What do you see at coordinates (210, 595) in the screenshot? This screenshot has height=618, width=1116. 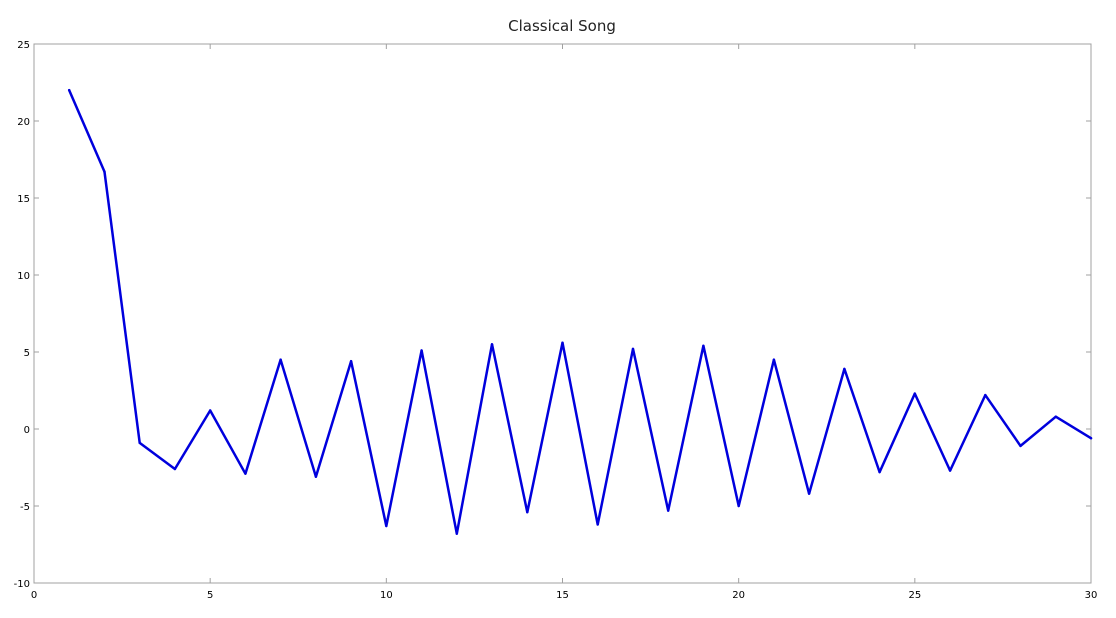 I see `x-tick-label-1: 5` at bounding box center [210, 595].